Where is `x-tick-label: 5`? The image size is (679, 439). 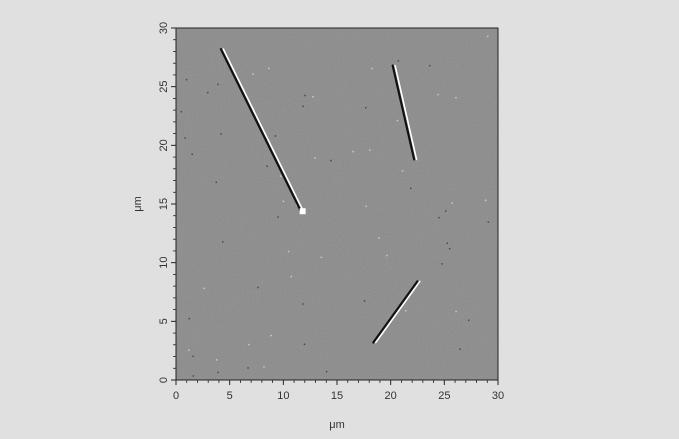
x-tick-label: 5 is located at coordinates (230, 396).